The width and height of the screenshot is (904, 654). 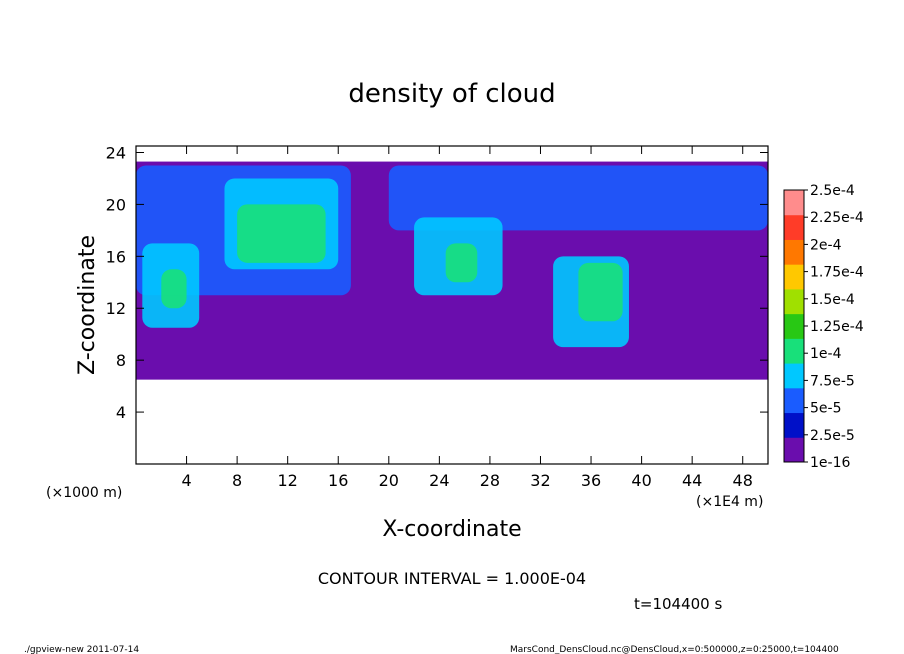 What do you see at coordinates (825, 409) in the screenshot?
I see `colorbar-label: 5e-5` at bounding box center [825, 409].